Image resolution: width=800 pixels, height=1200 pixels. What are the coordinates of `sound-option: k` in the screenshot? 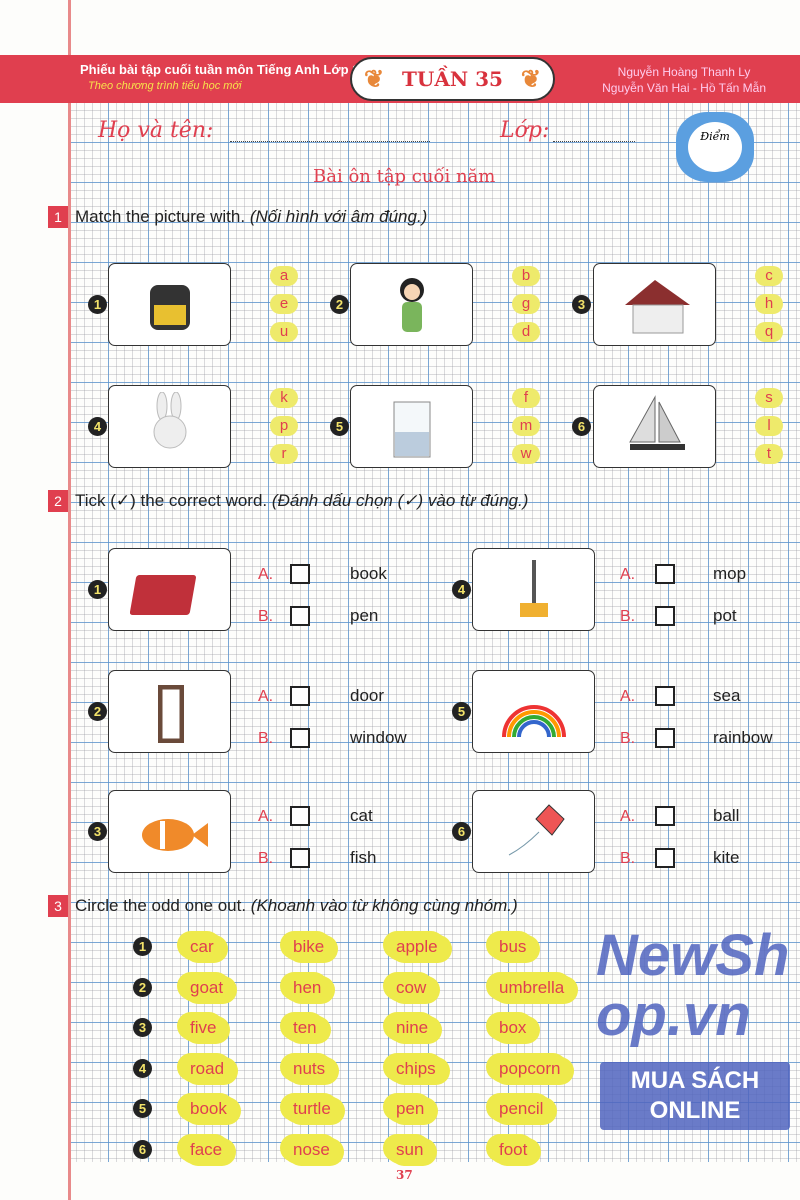 It's located at (284, 398).